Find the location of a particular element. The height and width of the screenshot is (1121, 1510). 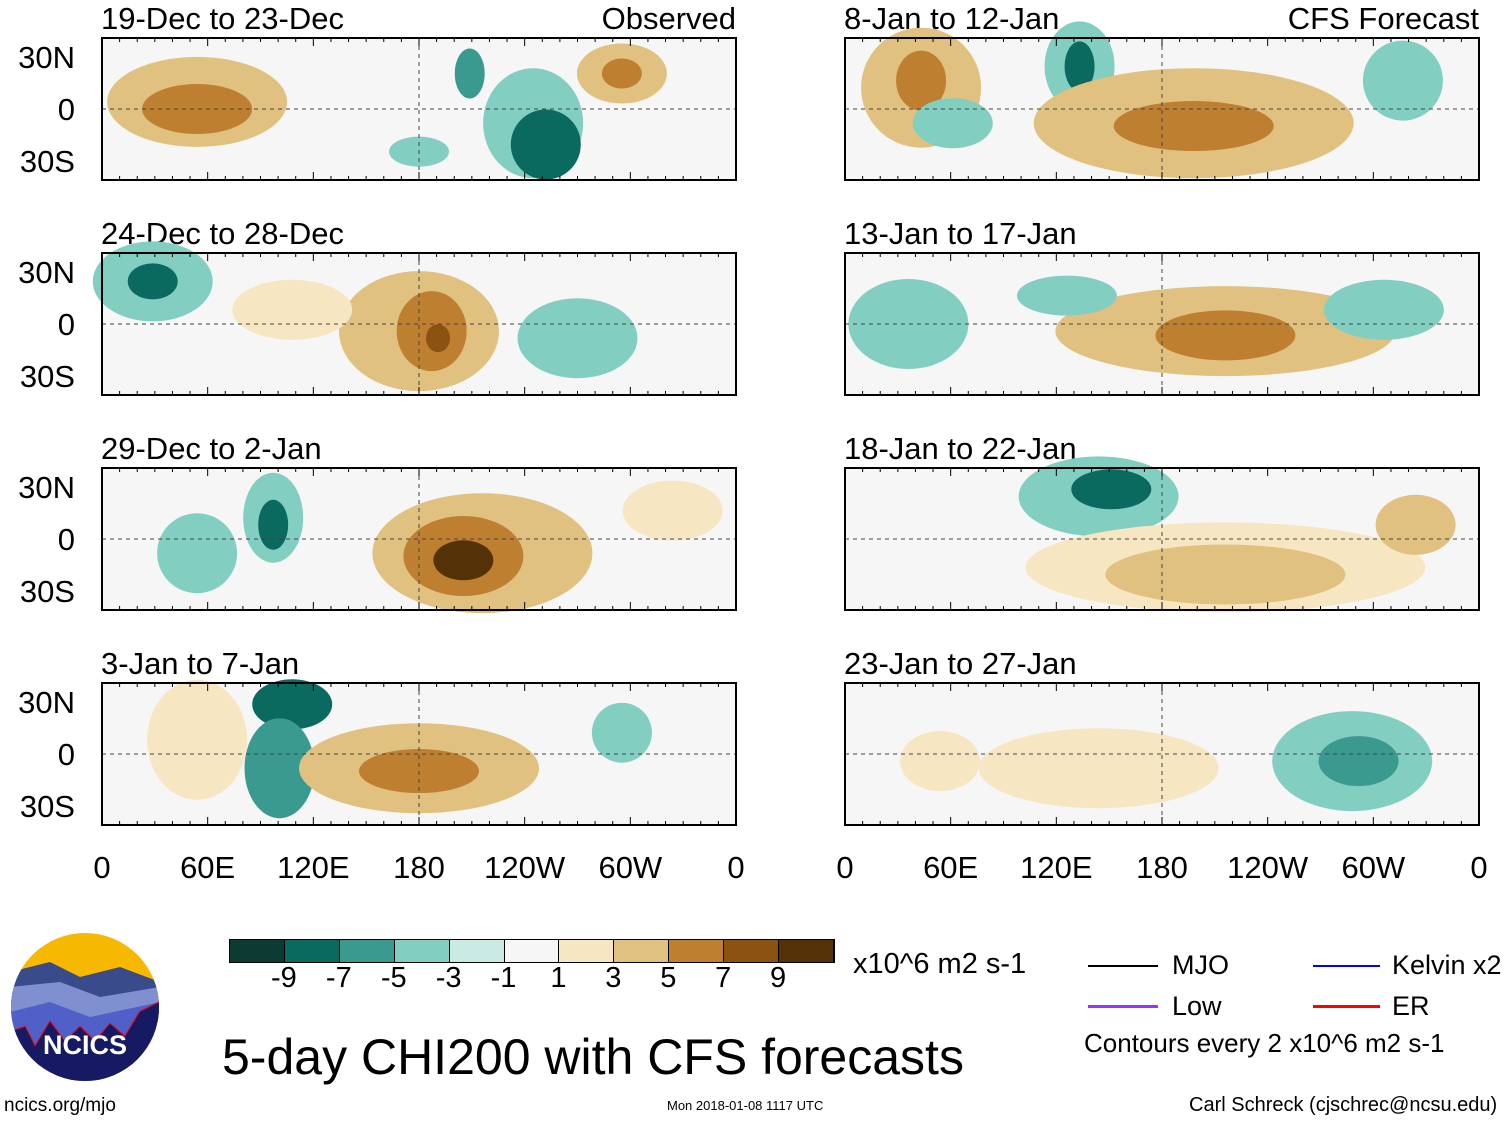

footer-credit: Carl Schreck (cjschrec@ncsu.edu) is located at coordinates (1343, 1105).